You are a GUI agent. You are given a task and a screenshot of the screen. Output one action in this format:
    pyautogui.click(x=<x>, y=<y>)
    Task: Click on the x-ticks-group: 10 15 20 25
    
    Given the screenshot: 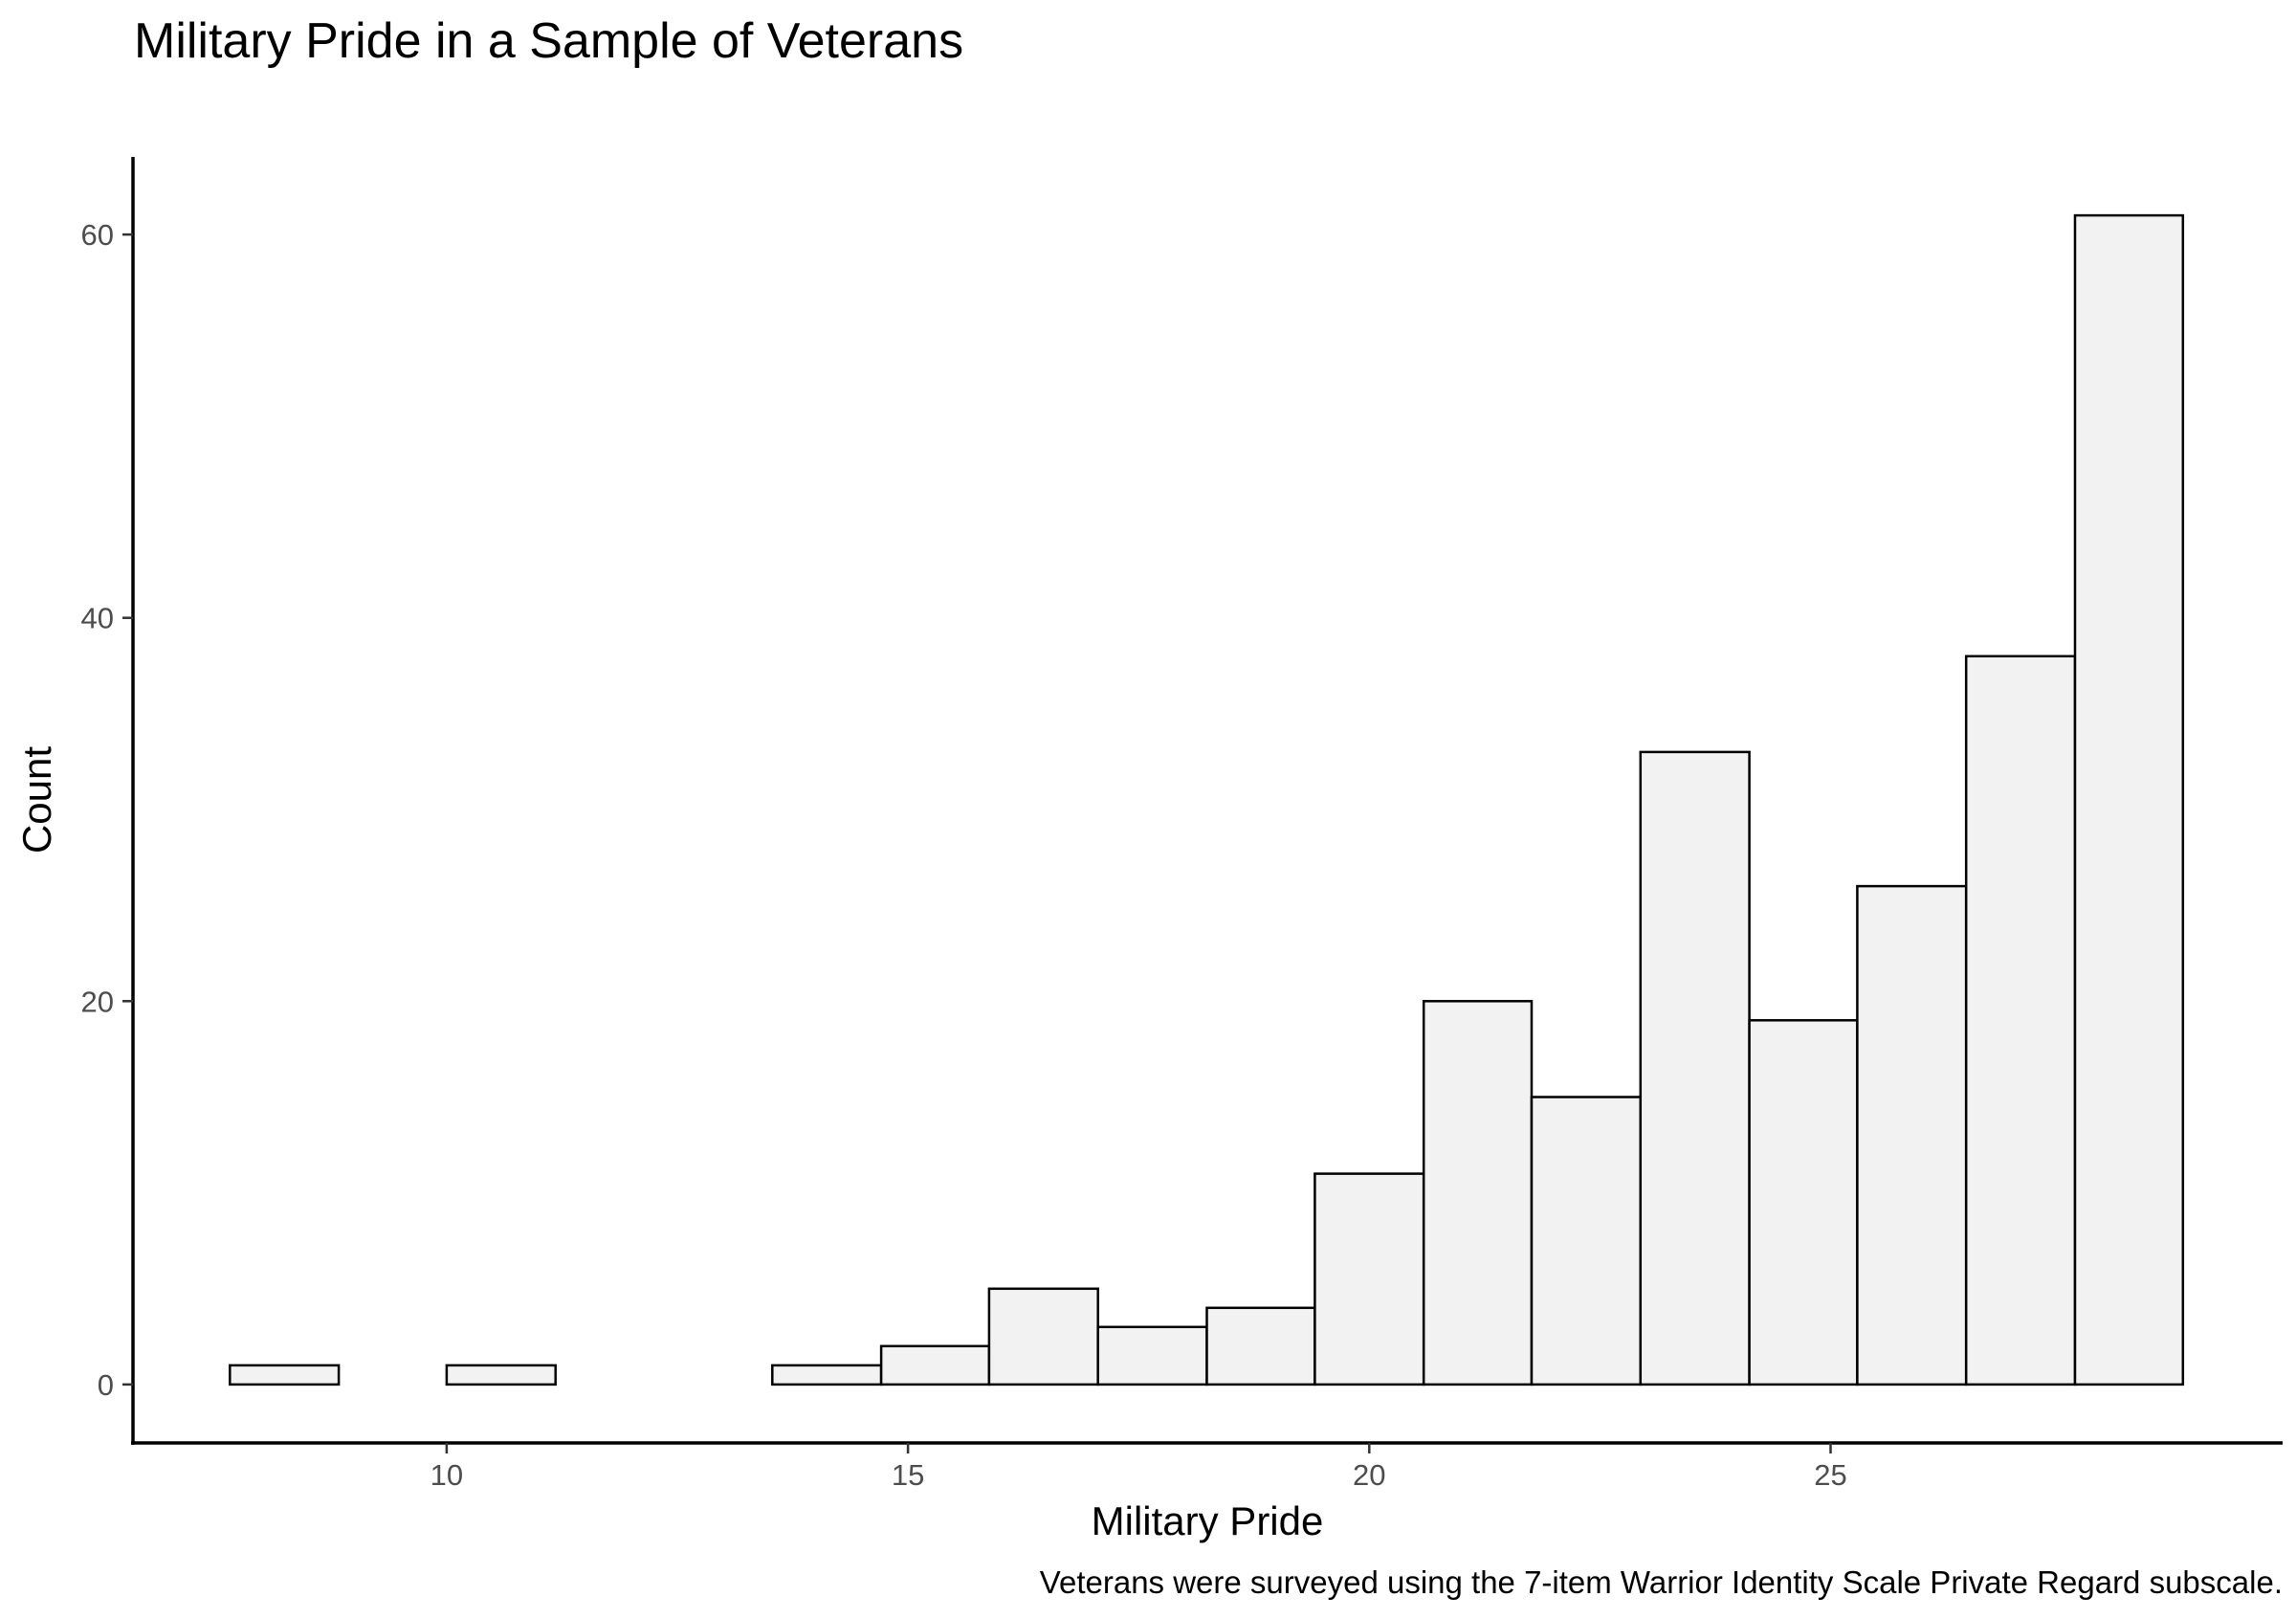 What is the action you would take?
    pyautogui.click(x=1138, y=1467)
    